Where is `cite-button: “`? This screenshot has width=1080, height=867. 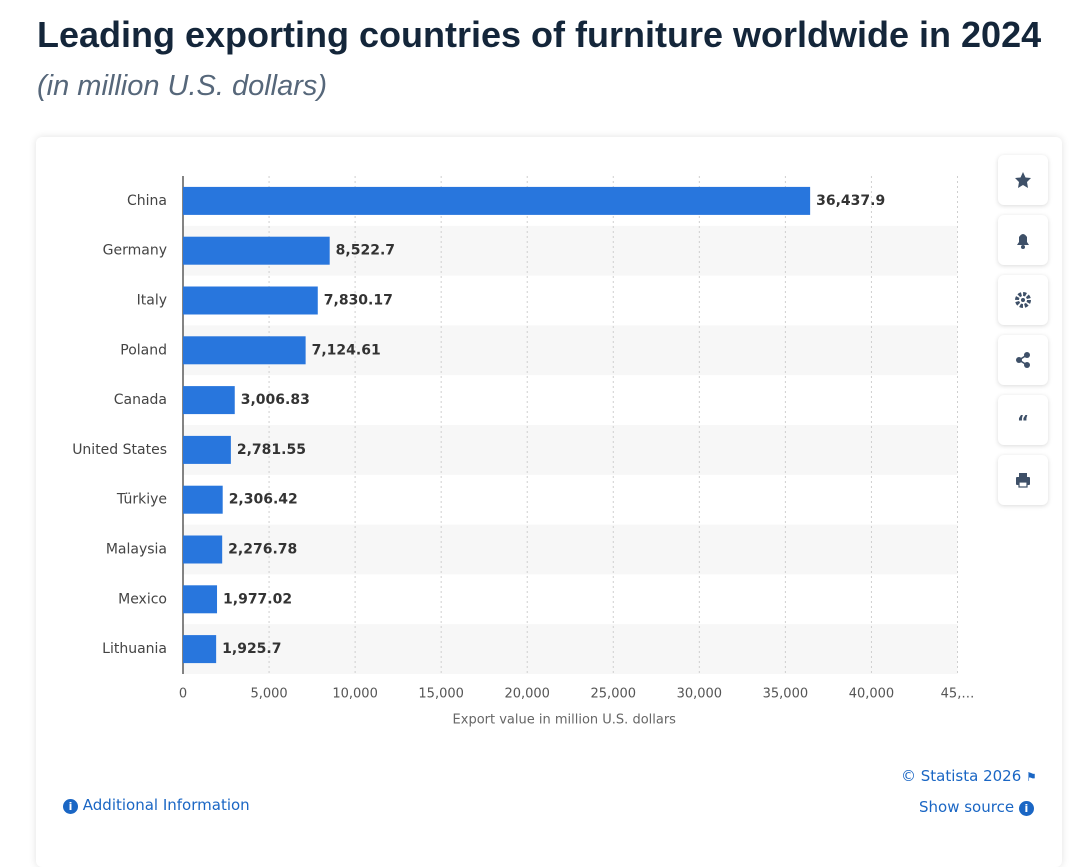
cite-button: “ is located at coordinates (1023, 420).